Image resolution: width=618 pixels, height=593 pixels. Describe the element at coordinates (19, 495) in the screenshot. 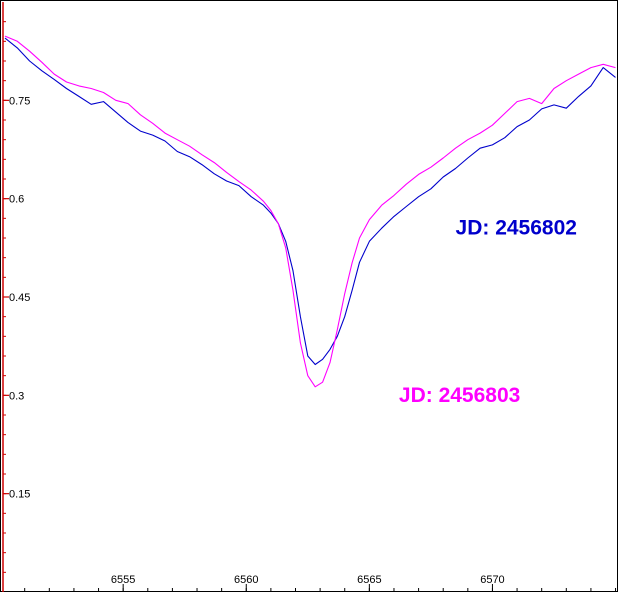

I see `y-tick-label: 0.15` at that location.